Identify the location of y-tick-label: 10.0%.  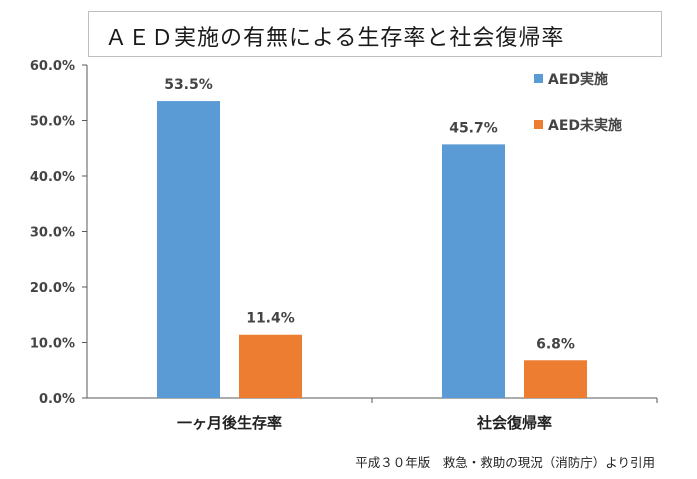
(52, 344).